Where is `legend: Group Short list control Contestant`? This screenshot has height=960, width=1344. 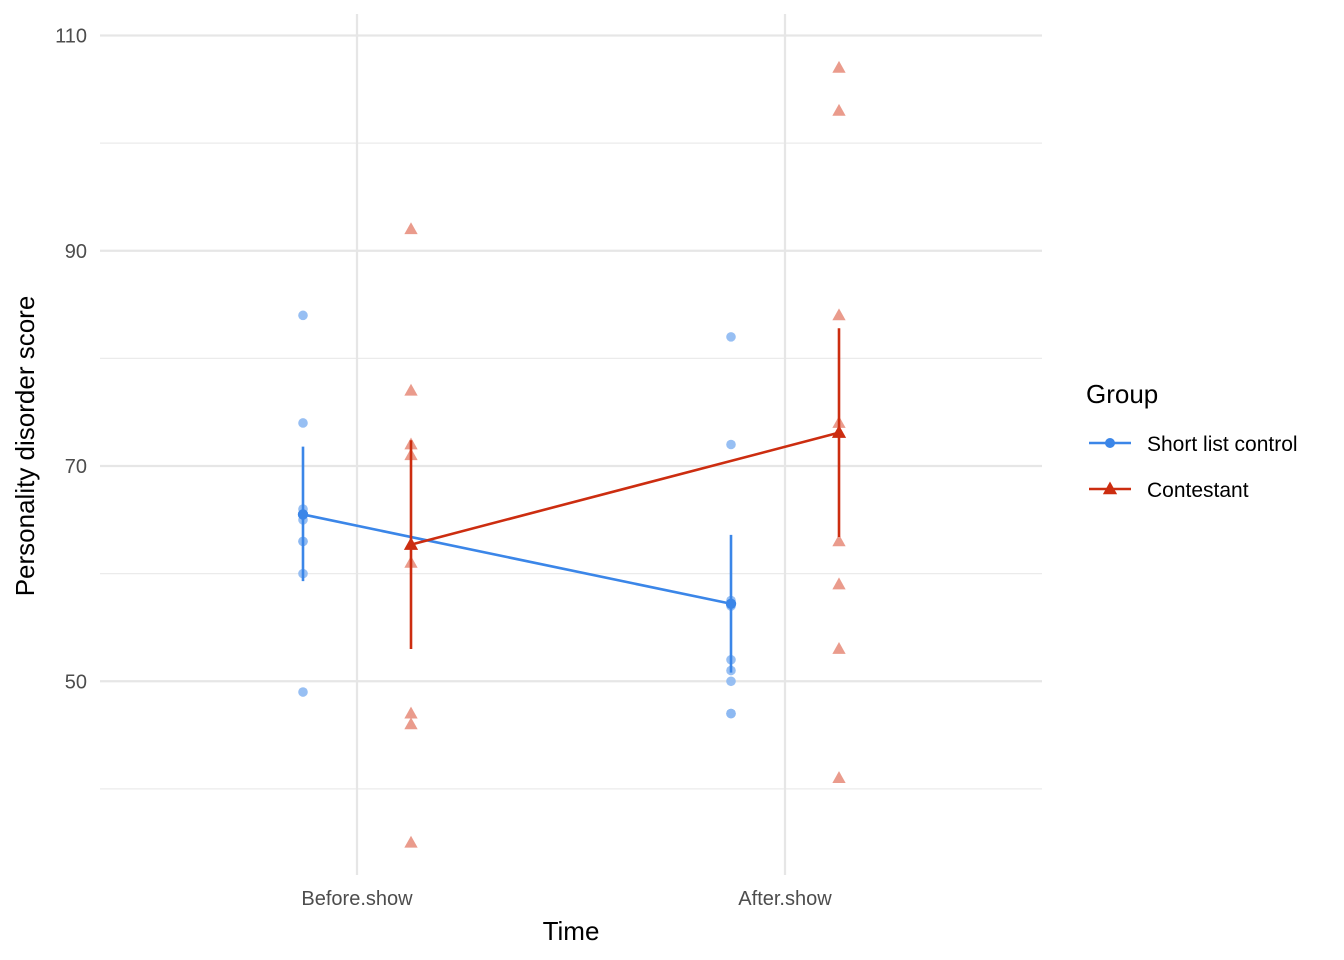
legend: Group Short list control Contestant is located at coordinates (1192, 440).